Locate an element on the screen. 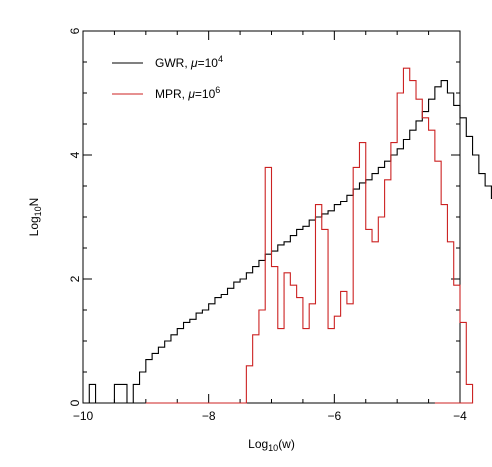 The width and height of the screenshot is (492, 467). x-tick-label: −6 is located at coordinates (334, 416).